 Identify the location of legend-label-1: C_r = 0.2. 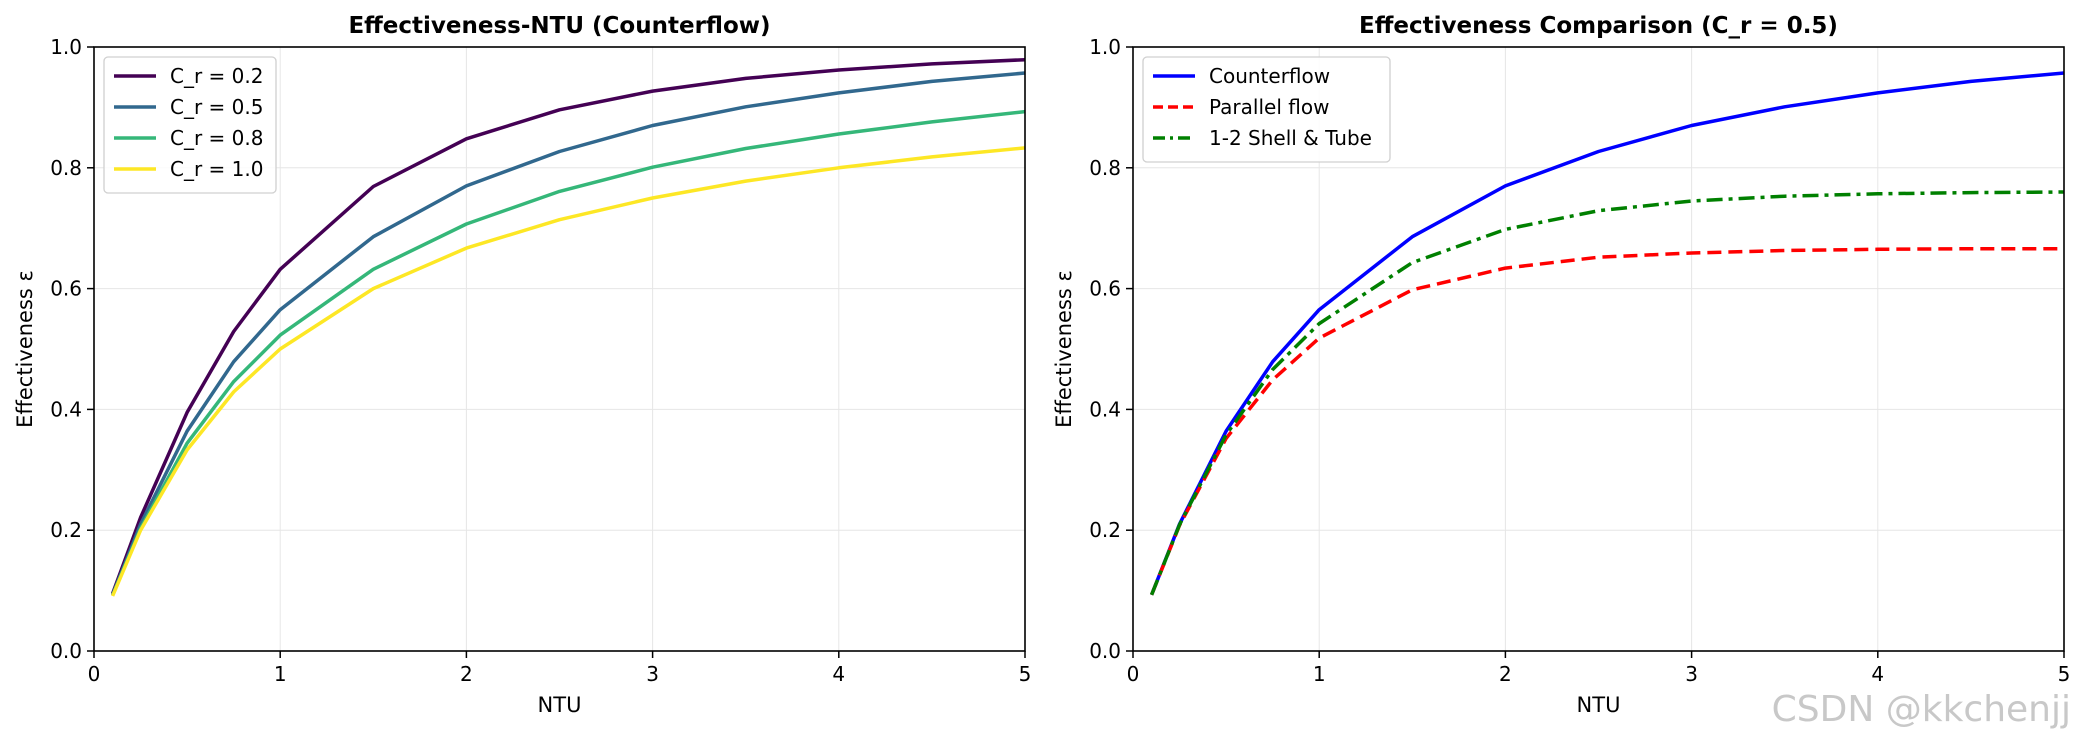
(216, 76).